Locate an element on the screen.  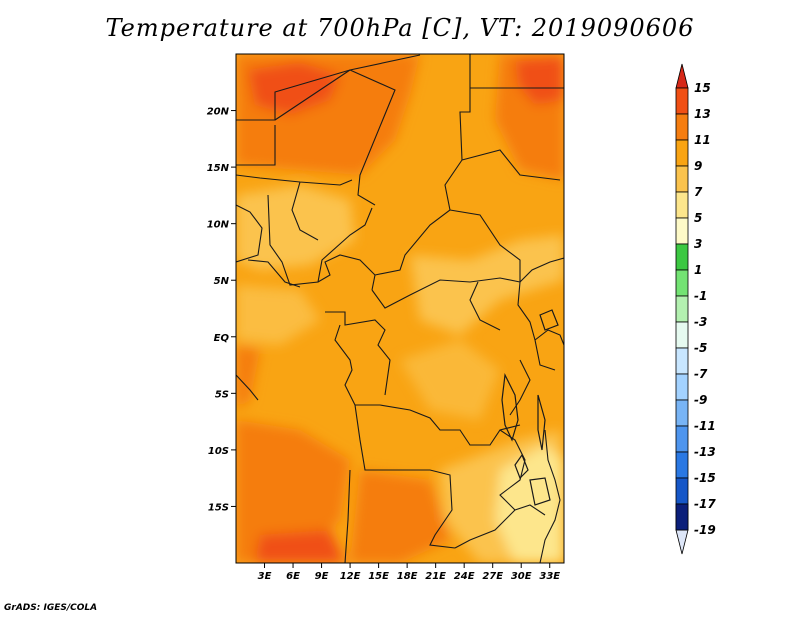
colorbar: 15 13 11 9 7 5 3 1 -1 -3 -5 -7 -9 -11 -13 -15 -17 -19 is located at coordinates (695, 309).